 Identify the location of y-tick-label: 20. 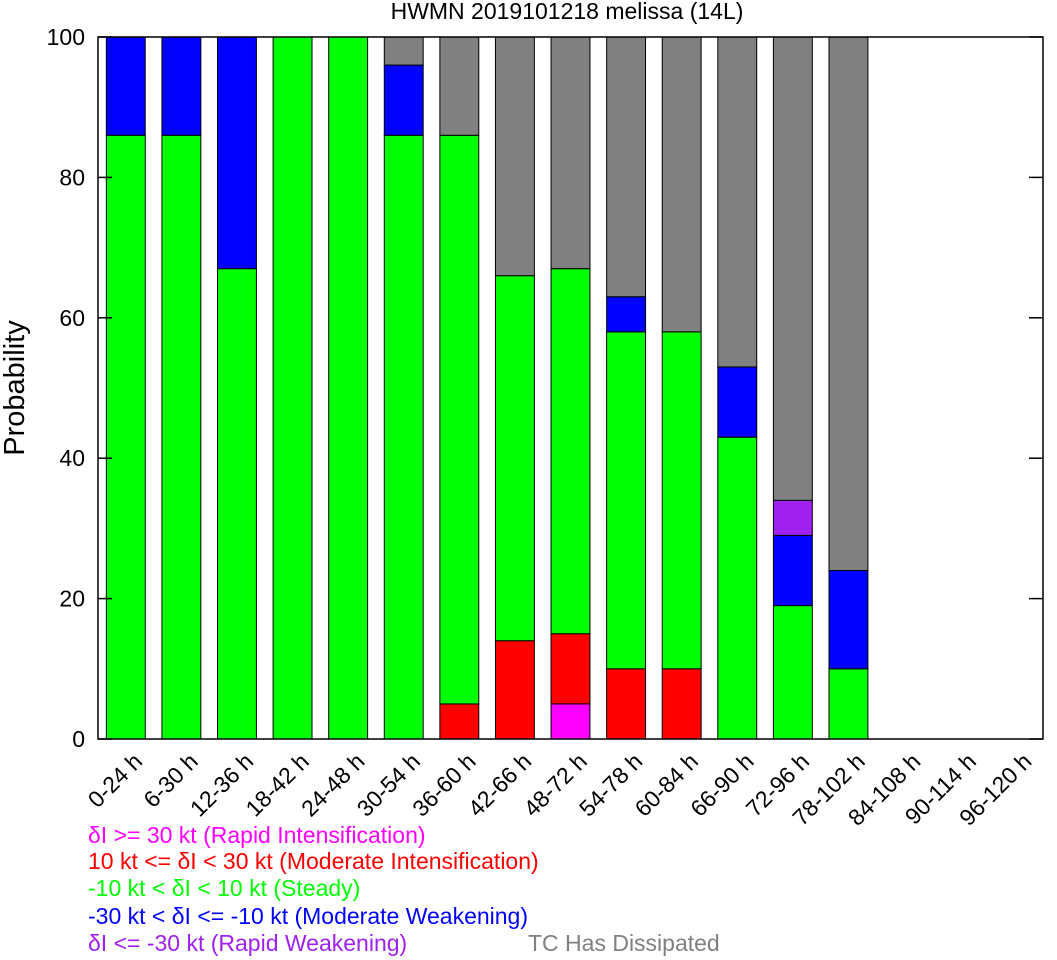
(72, 599).